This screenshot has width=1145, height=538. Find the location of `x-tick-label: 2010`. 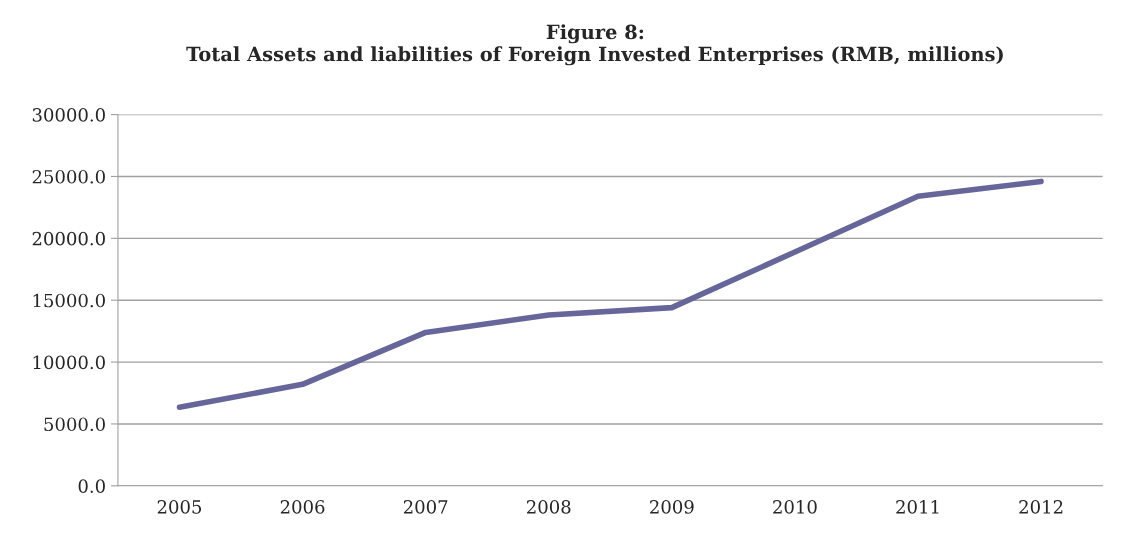

x-tick-label: 2010 is located at coordinates (795, 507).